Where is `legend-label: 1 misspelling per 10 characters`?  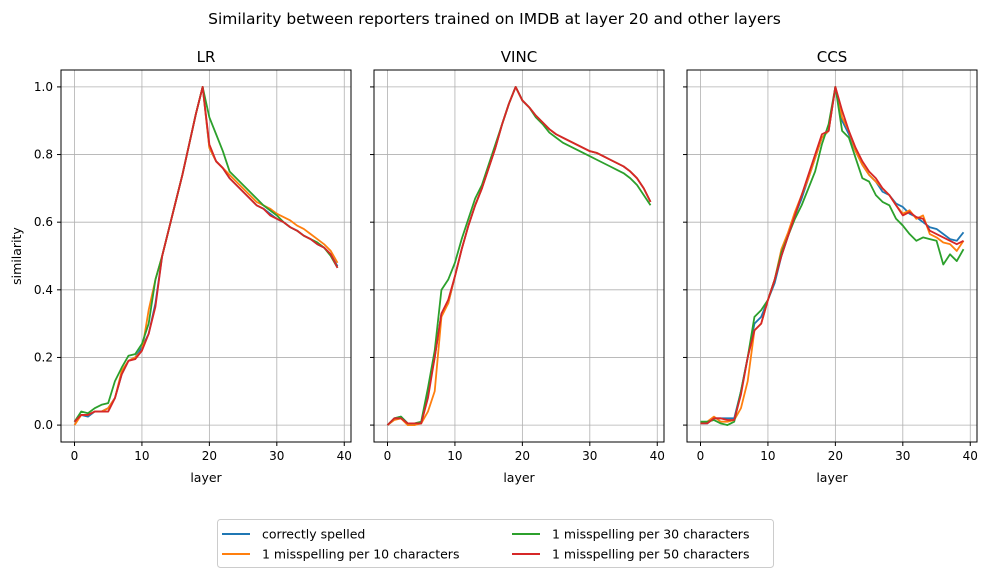
legend-label: 1 misspelling per 10 characters is located at coordinates (360, 554).